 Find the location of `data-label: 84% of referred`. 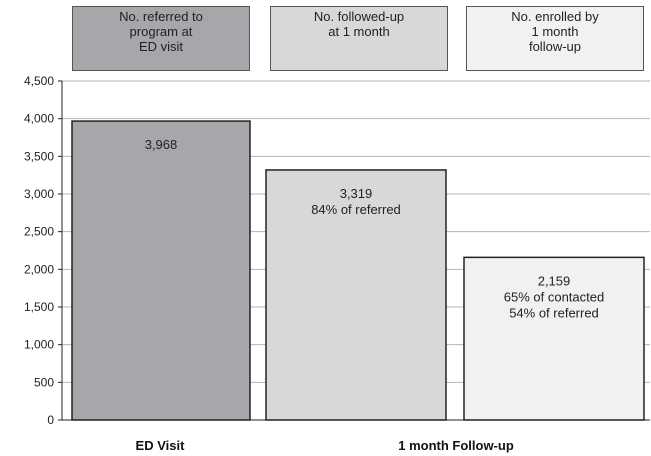

data-label: 84% of referred is located at coordinates (356, 209).